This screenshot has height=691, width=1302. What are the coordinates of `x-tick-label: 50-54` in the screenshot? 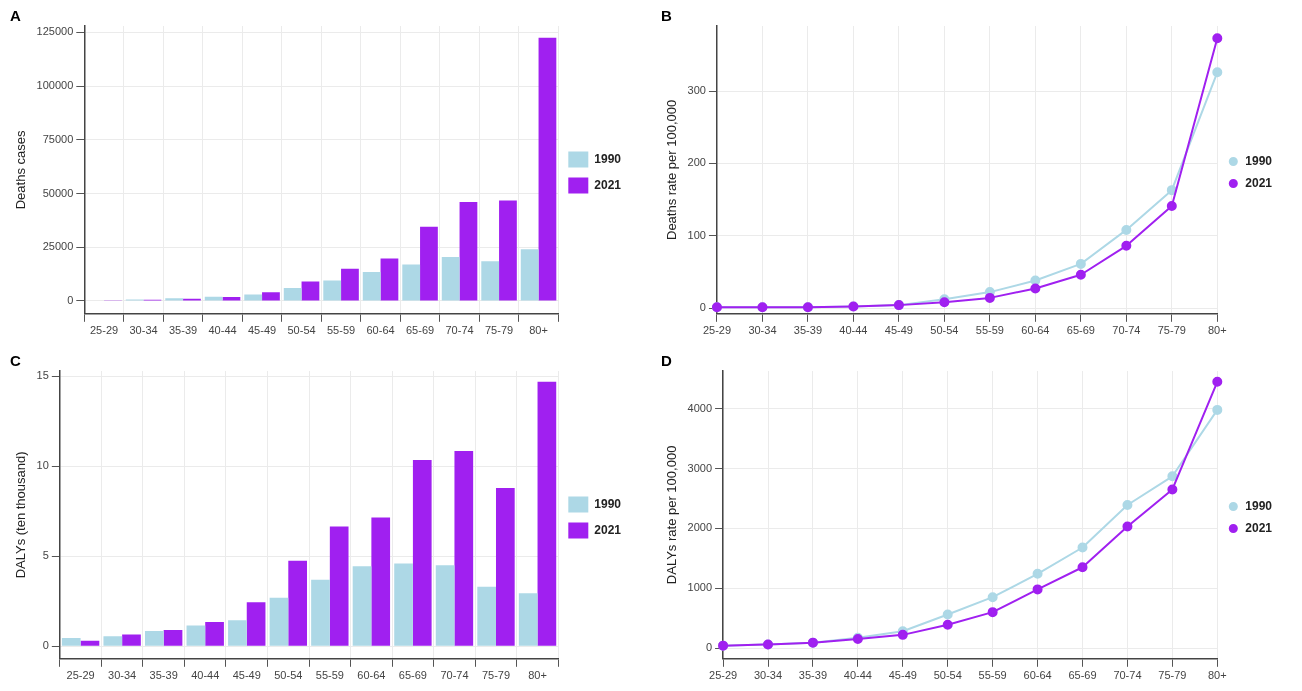 It's located at (944, 330).